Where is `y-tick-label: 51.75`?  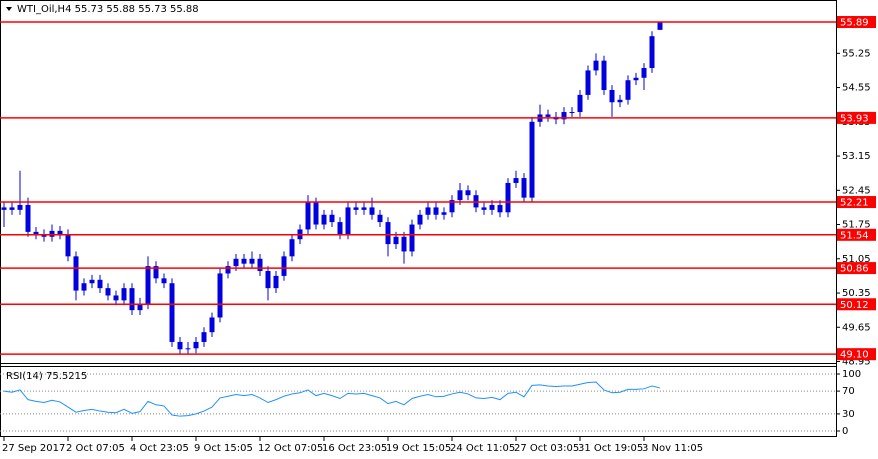 y-tick-label: 51.75 is located at coordinates (856, 225).